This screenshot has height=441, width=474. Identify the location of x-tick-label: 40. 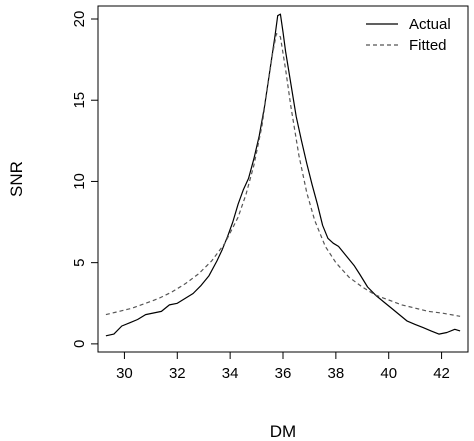
(388, 373).